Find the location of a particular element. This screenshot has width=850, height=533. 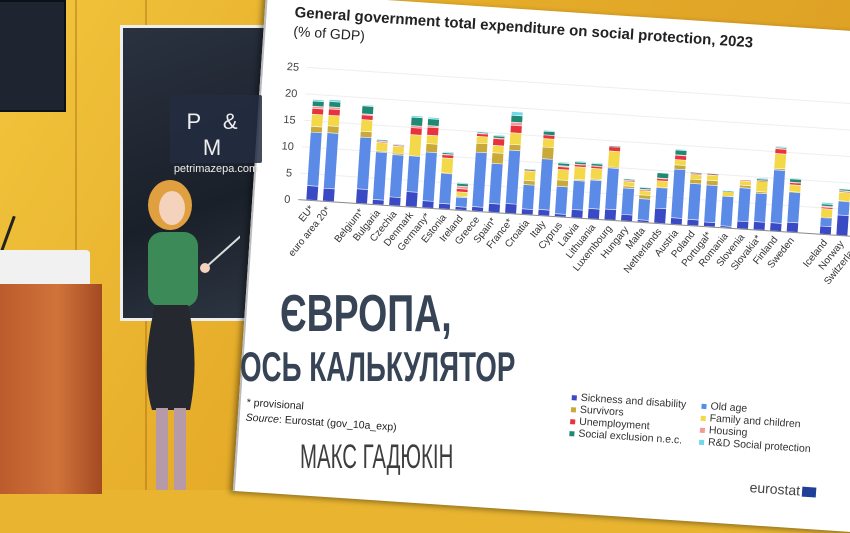

wall-panel-line is located at coordinates (76, 245).